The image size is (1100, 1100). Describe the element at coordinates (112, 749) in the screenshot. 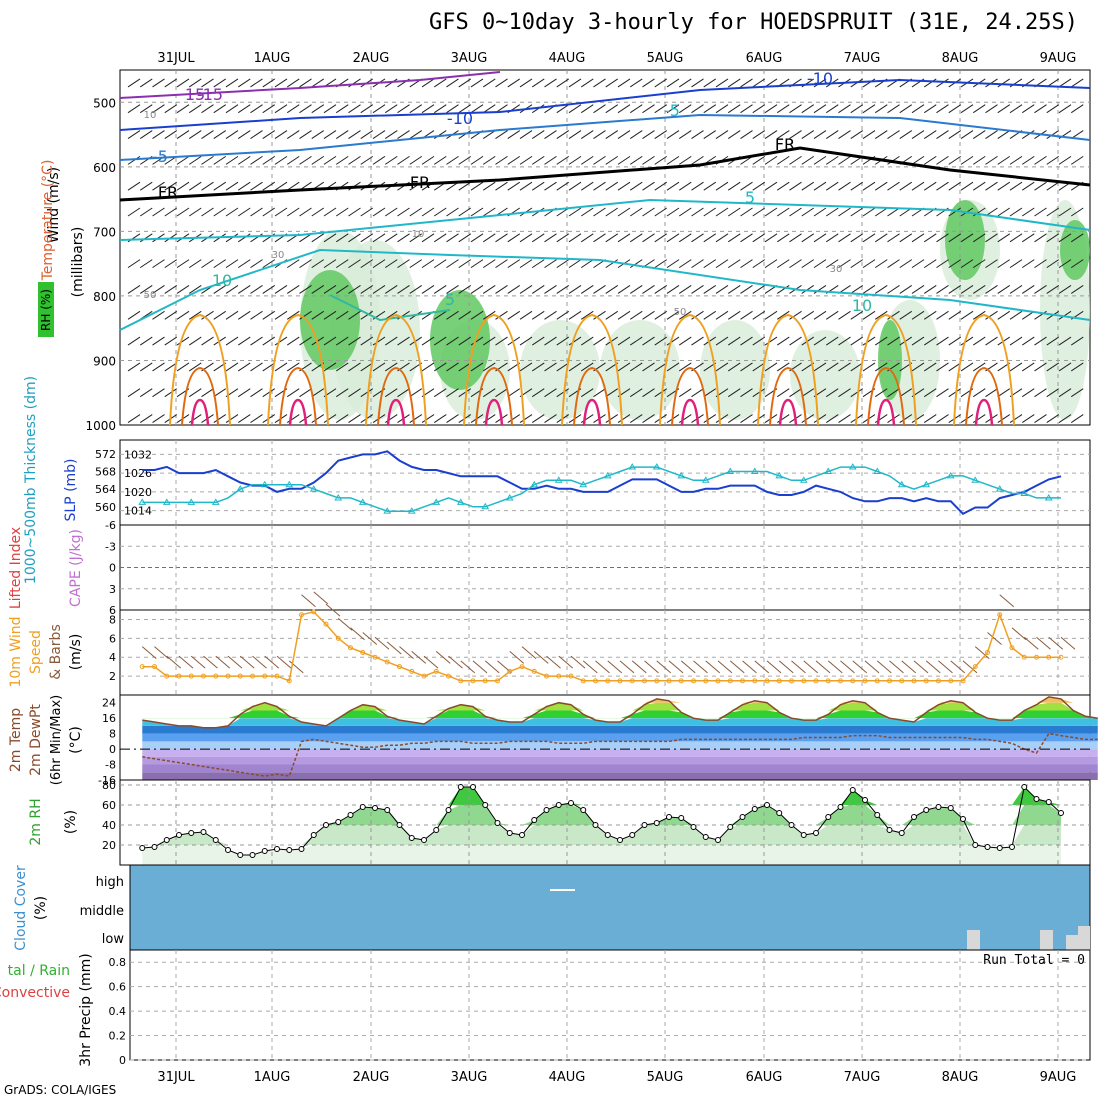

I see `temperature-tick: 0` at that location.